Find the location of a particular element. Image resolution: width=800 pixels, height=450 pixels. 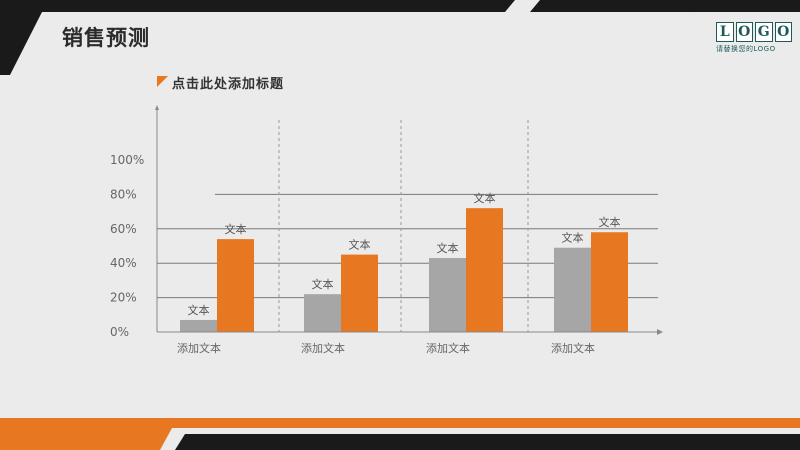

subtitle-triangle-icon is located at coordinates (162, 81).